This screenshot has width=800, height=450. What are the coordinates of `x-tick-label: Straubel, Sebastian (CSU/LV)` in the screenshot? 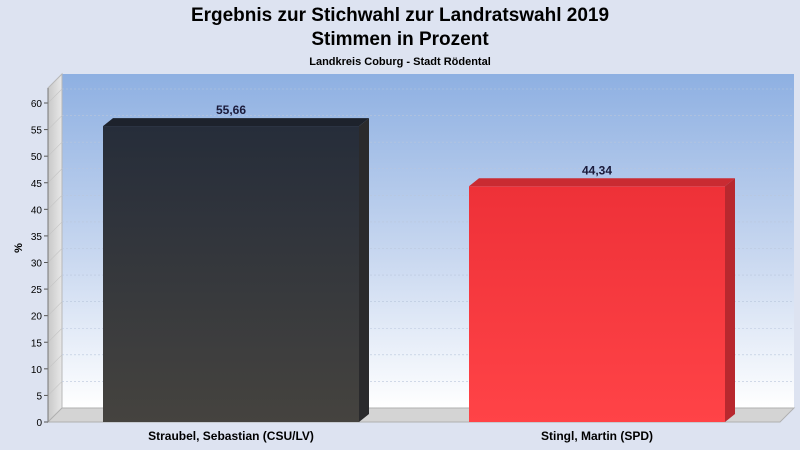 It's located at (231, 436).